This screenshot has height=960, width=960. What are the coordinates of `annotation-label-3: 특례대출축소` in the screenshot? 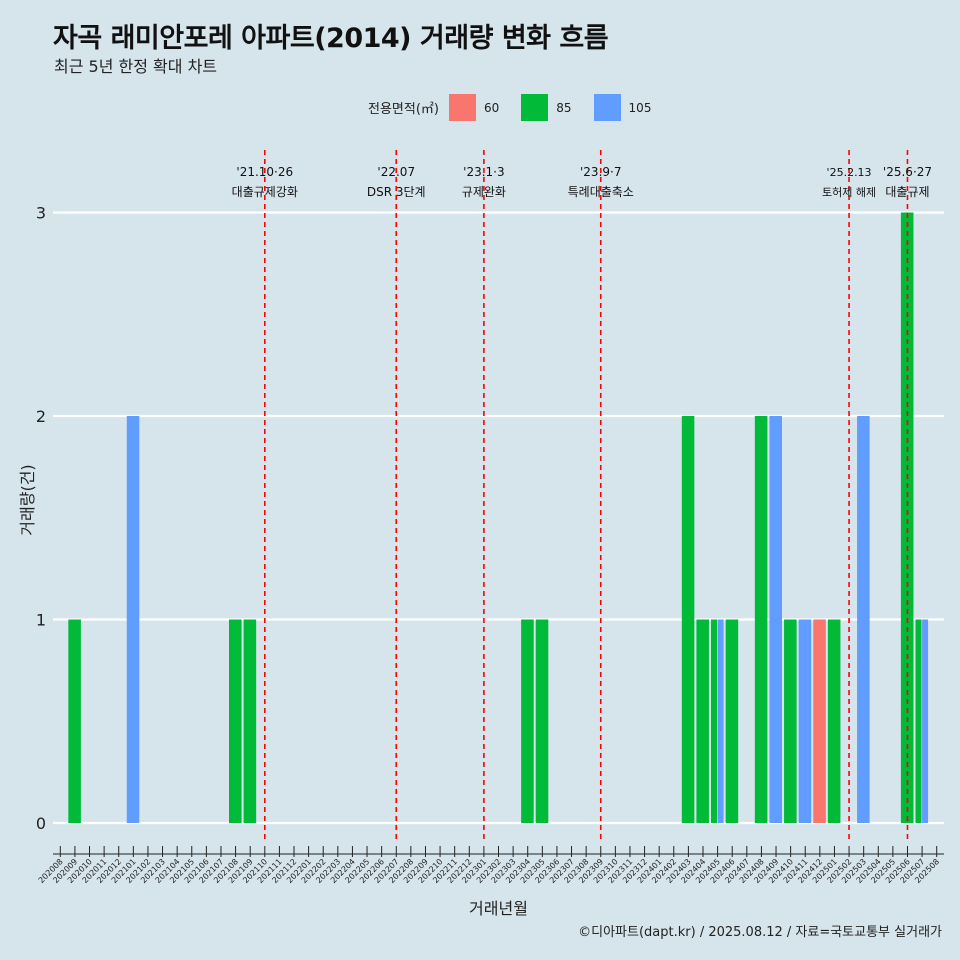 It's located at (601, 192).